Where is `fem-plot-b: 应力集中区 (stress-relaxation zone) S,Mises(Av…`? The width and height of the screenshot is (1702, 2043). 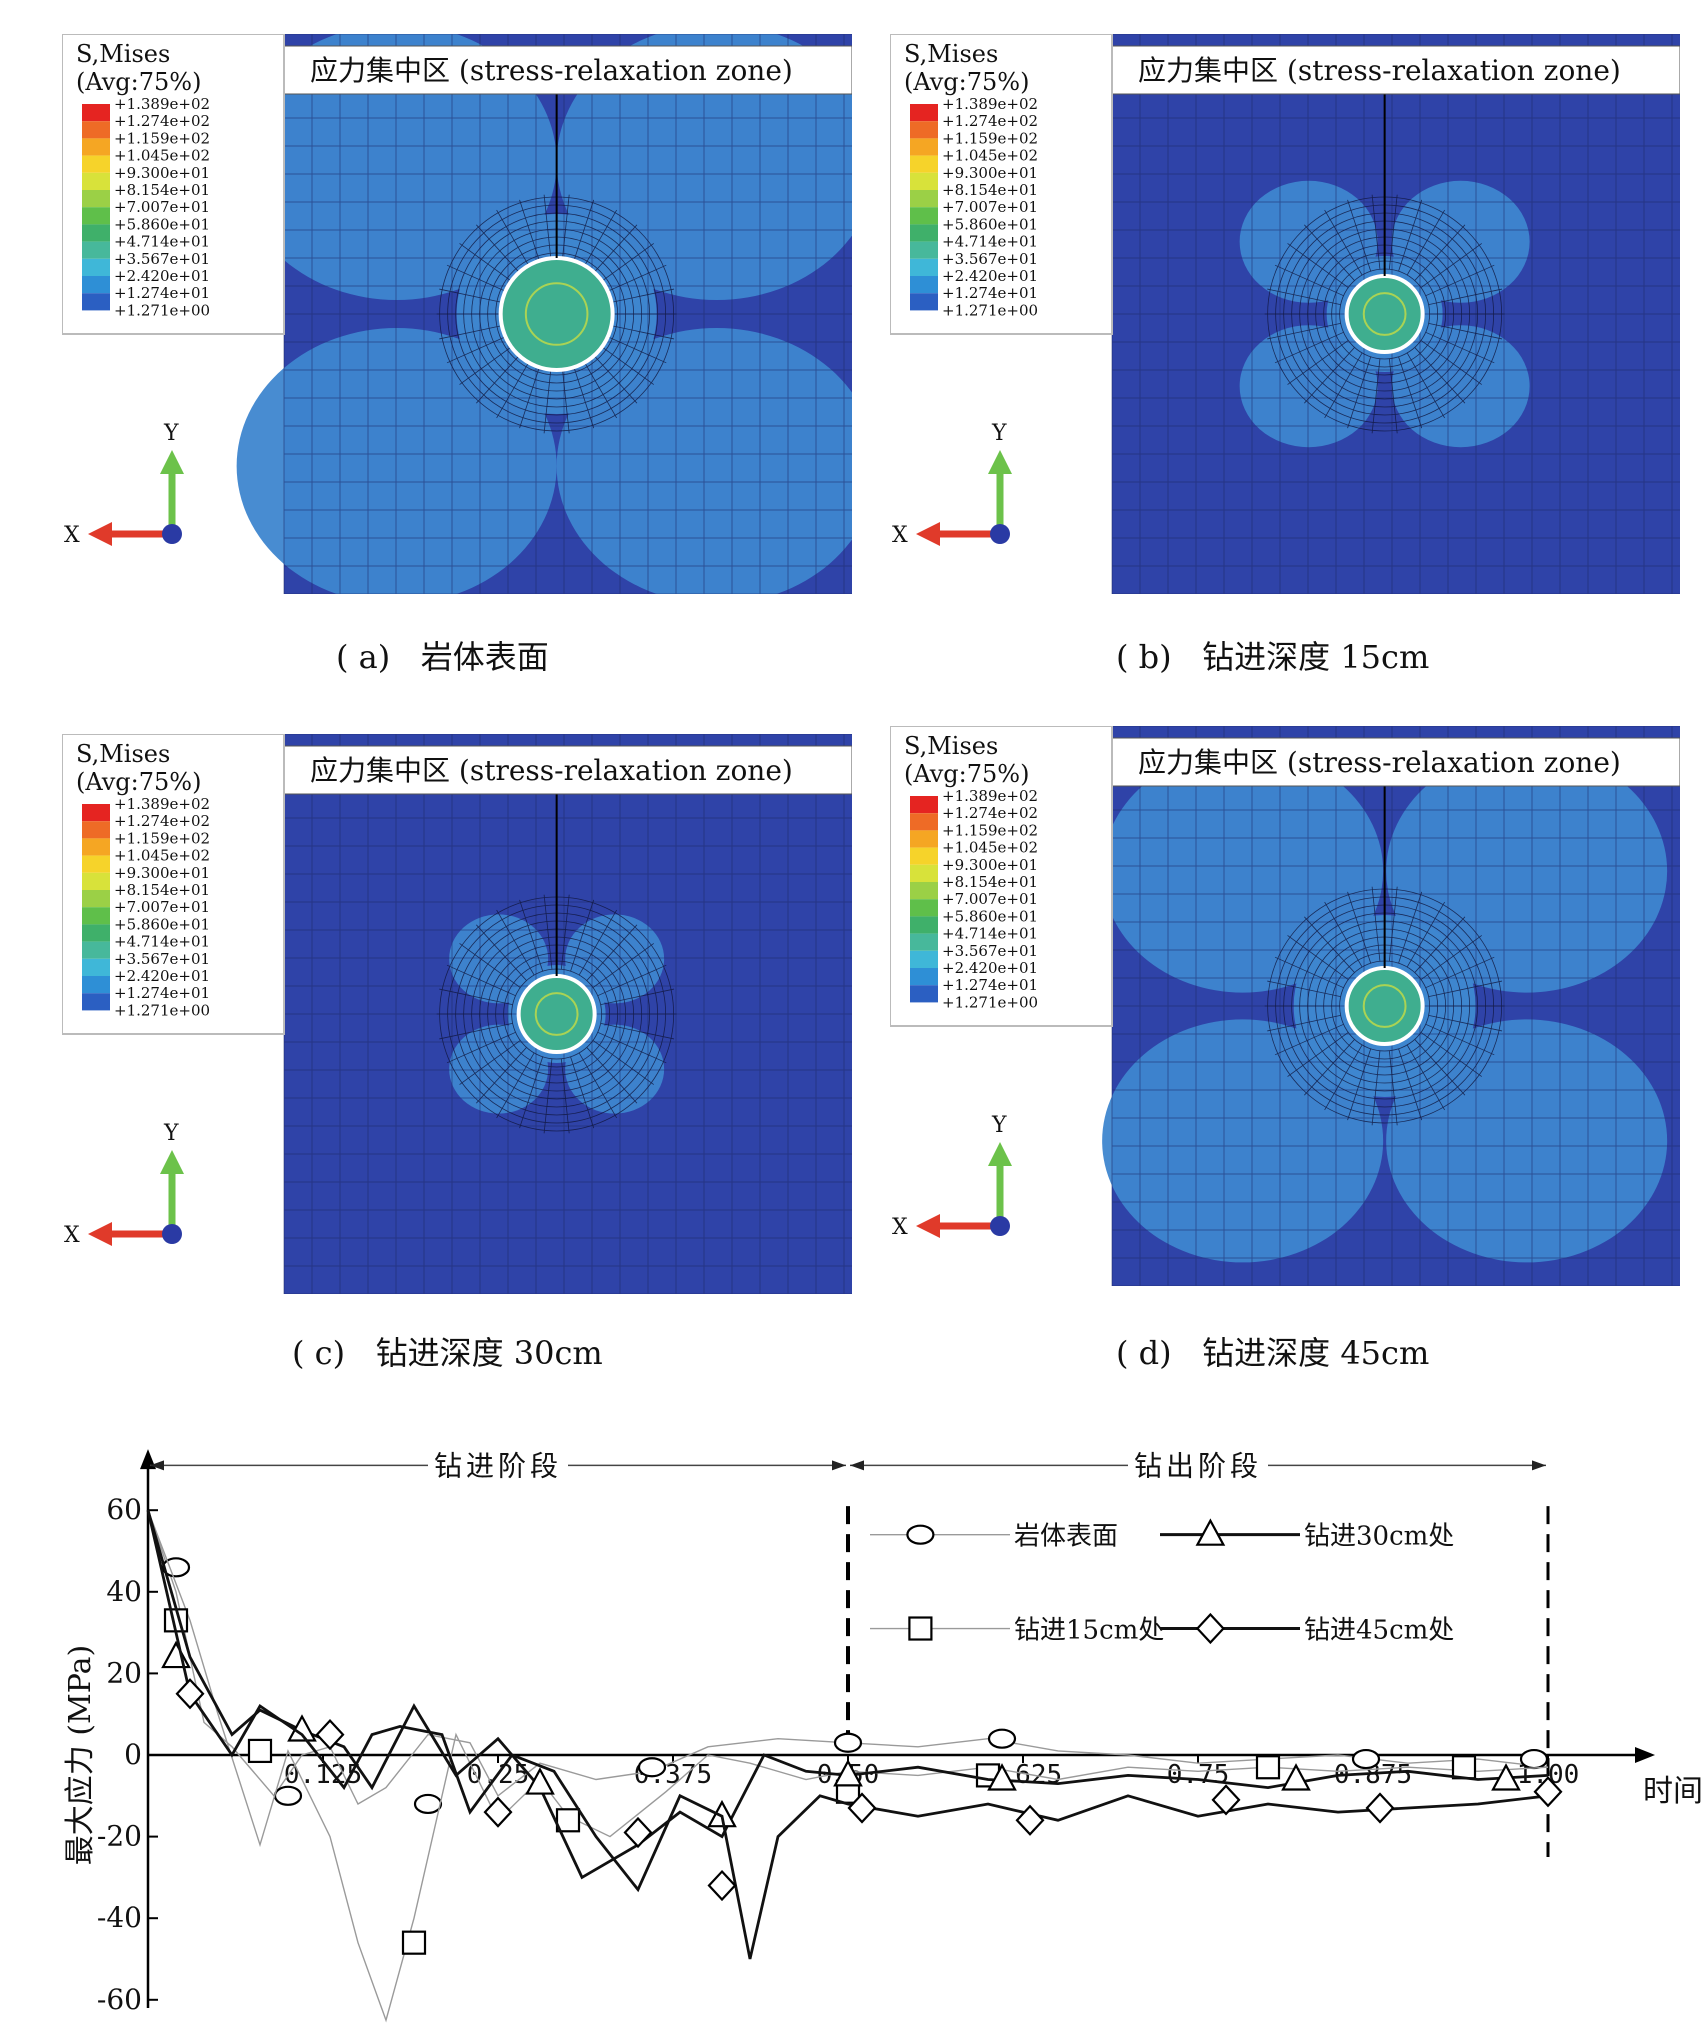 fem-plot-b: 应力集中区 (stress-relaxation zone) S,Mises(Av… is located at coordinates (1285, 314).